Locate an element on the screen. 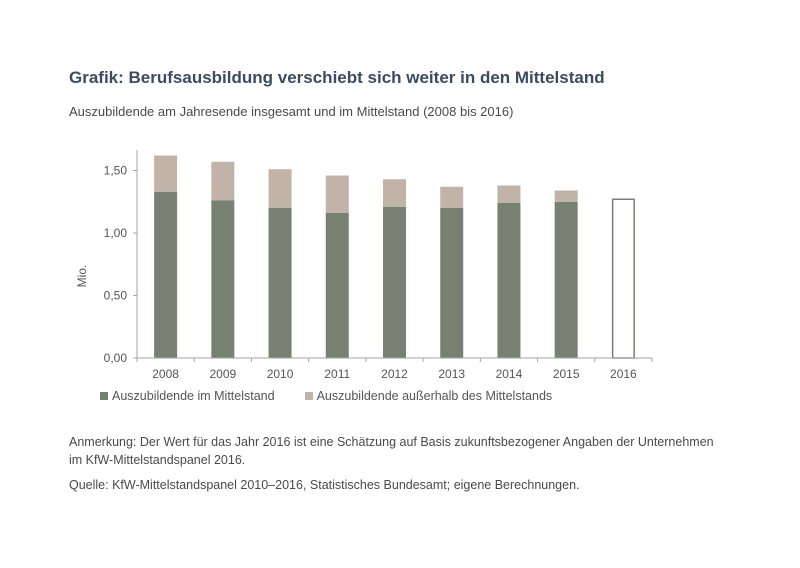  bar-estimate-2016 is located at coordinates (623, 278).